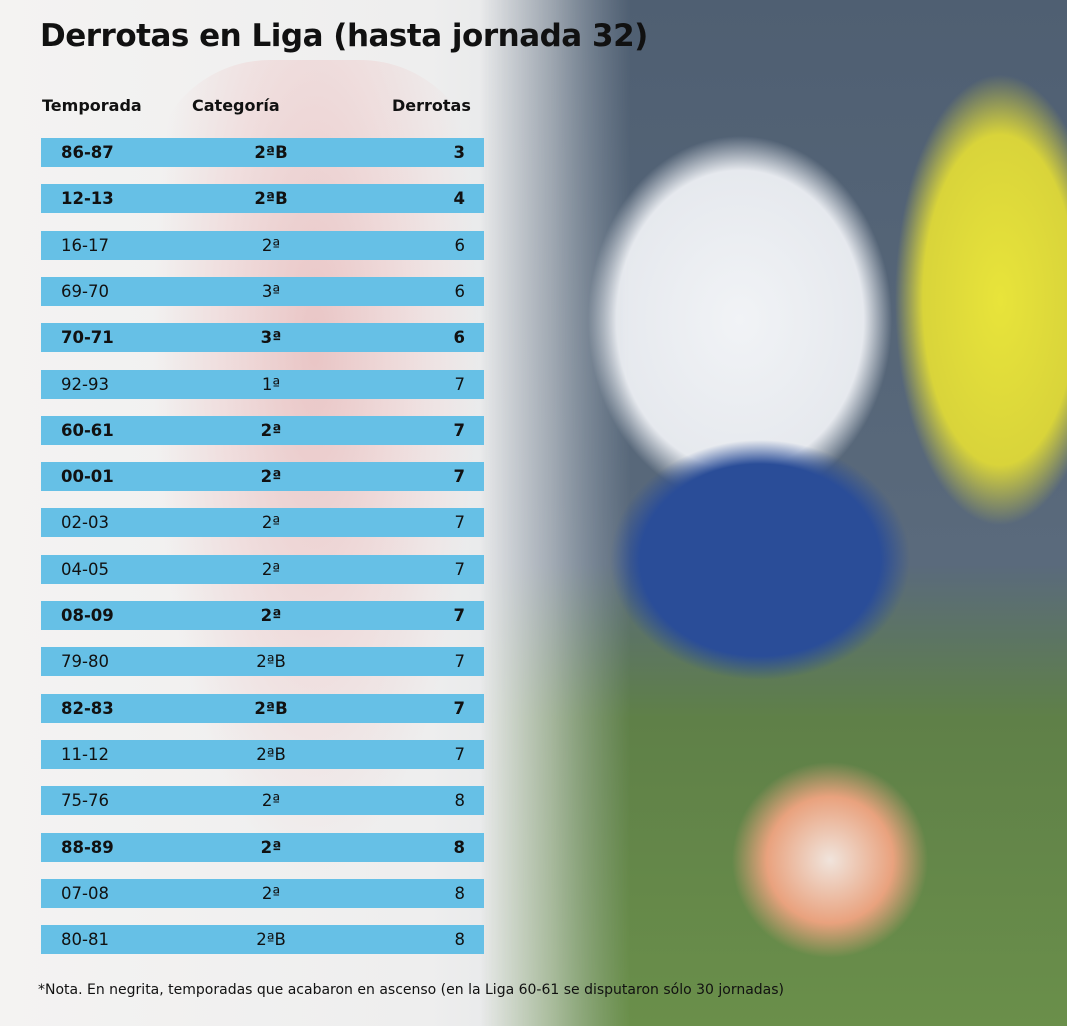  I want to click on table-row: 08-09 2ª 7, so click(262, 615).